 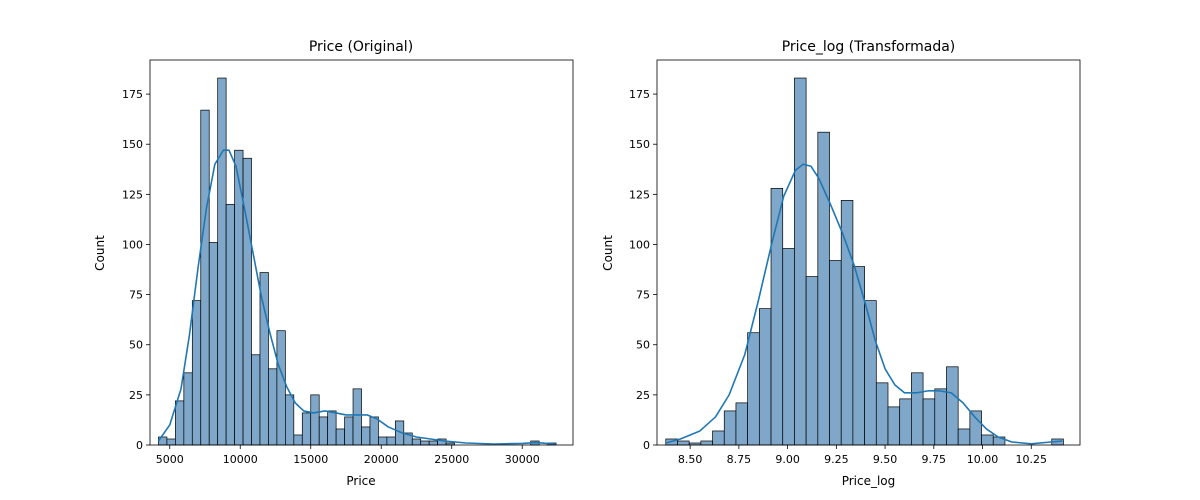 What do you see at coordinates (360, 481) in the screenshot?
I see `x-axis-label: Price` at bounding box center [360, 481].